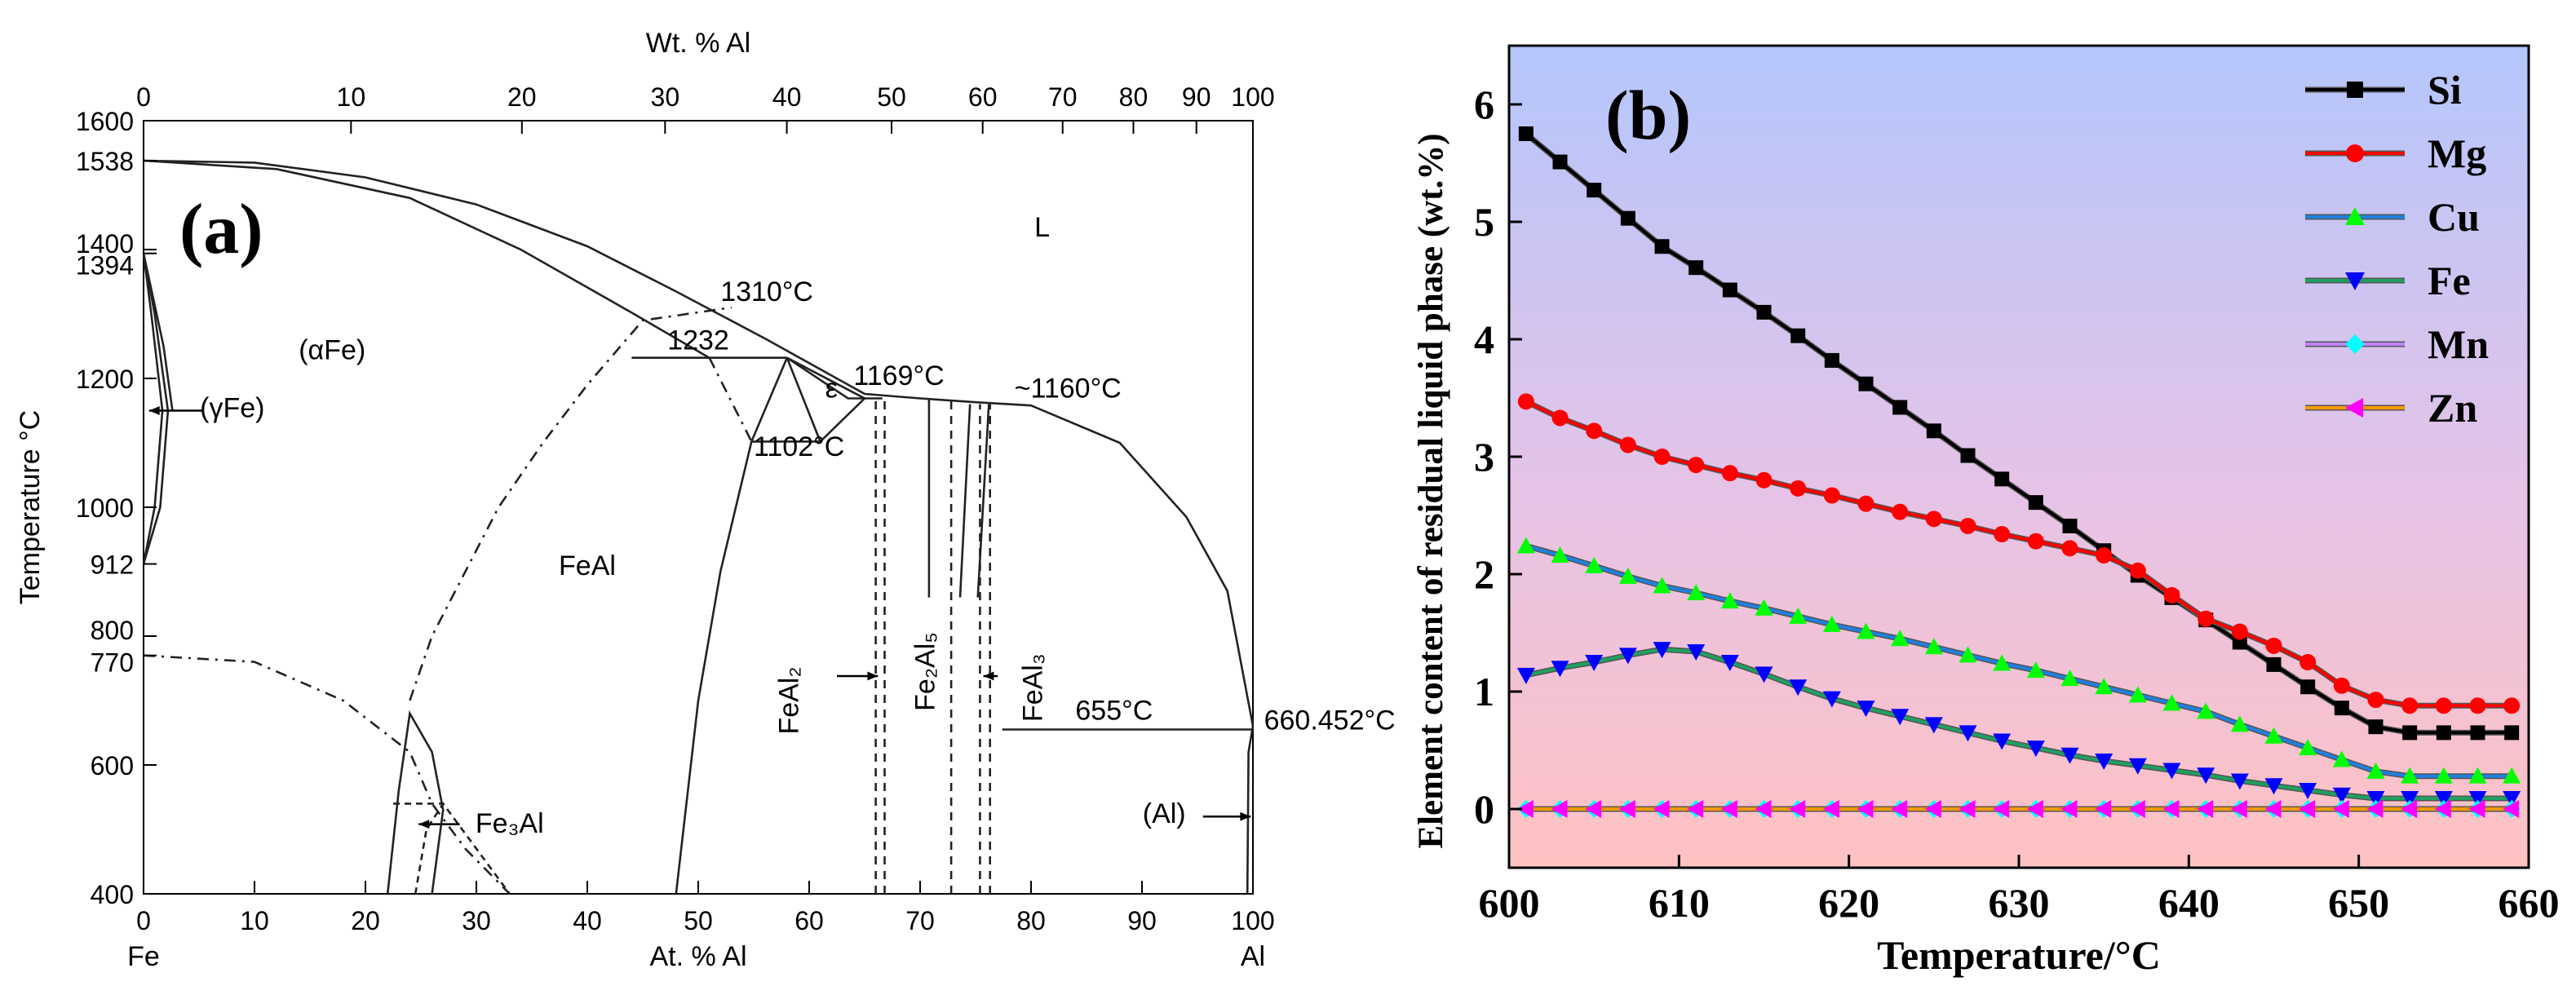 The height and width of the screenshot is (1008, 2576). I want to click on a-bottom-tick-label: 0, so click(143, 921).